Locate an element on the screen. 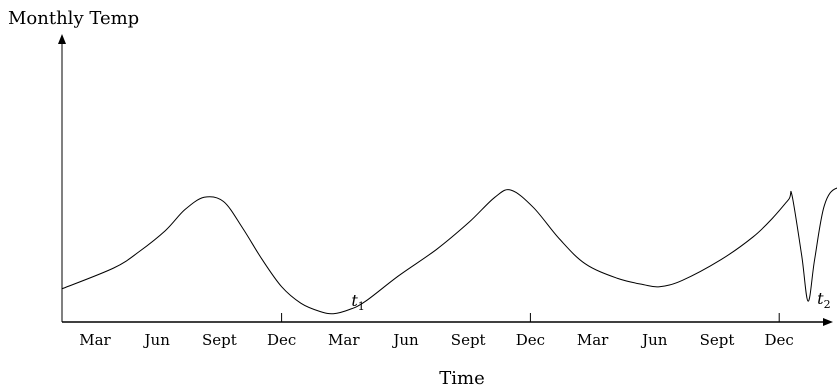 This screenshot has width=837, height=389. x-tick-group: Mar Jun Sept Dec Mar Jun Sept Dec Mar Jun Sept Dec is located at coordinates (436, 331).